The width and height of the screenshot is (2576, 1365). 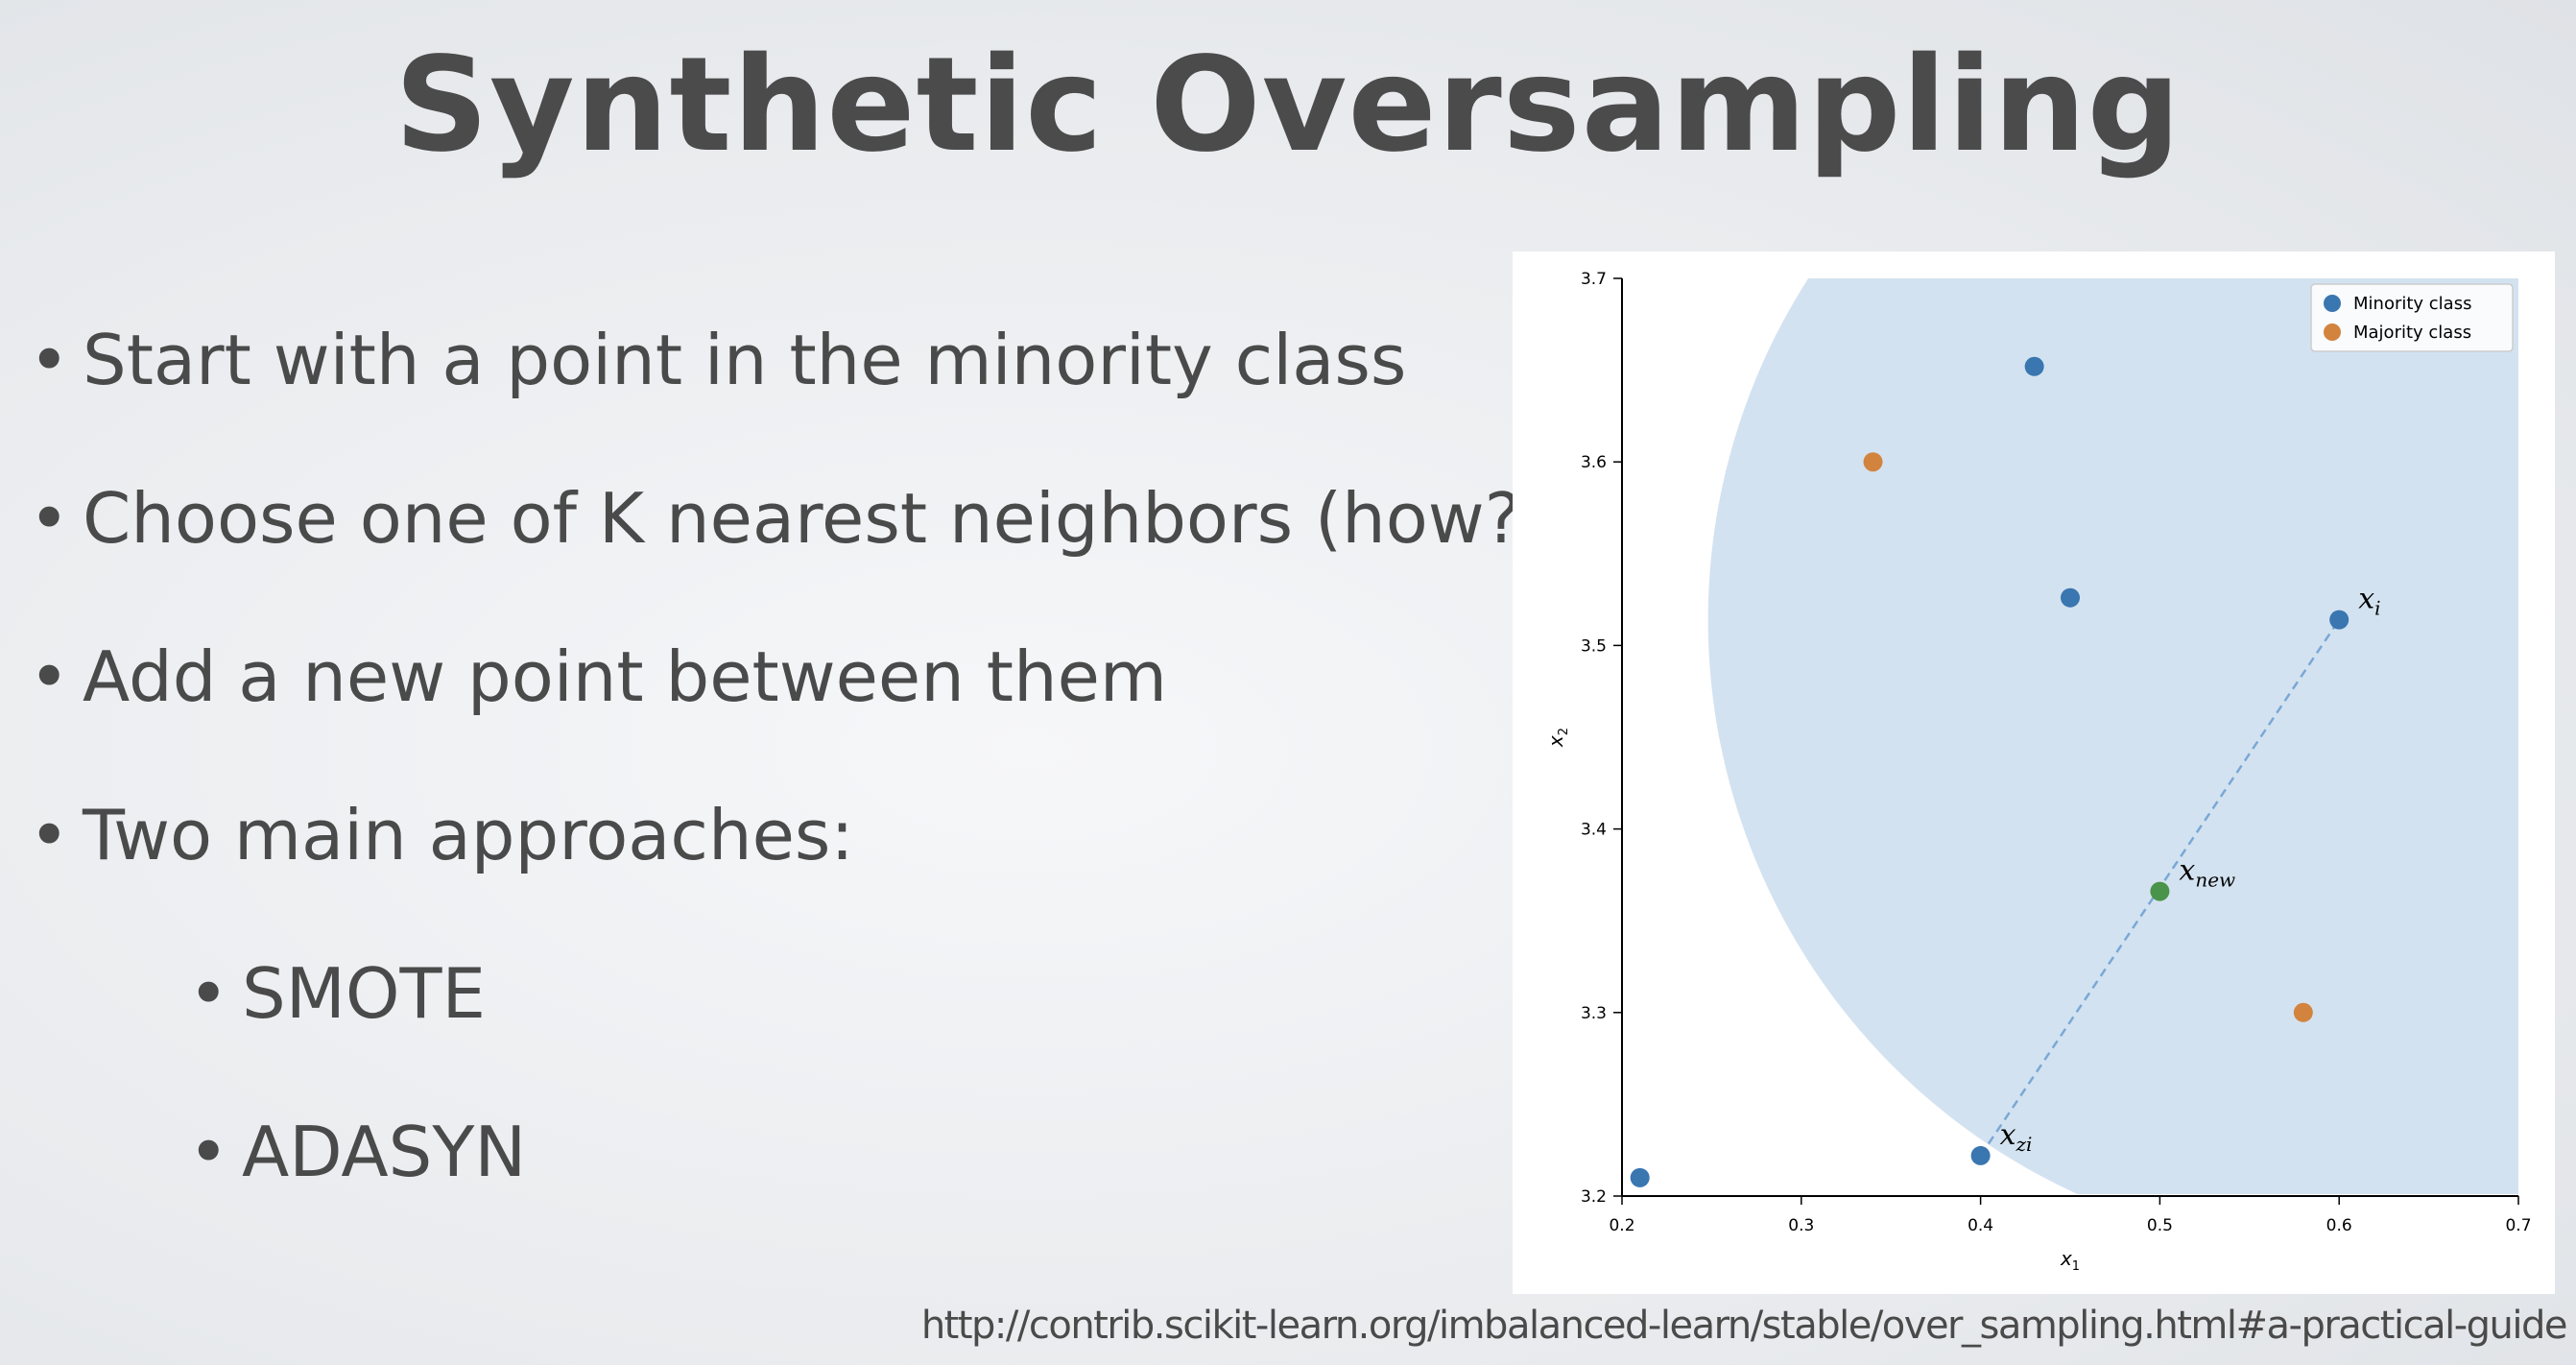 What do you see at coordinates (815, 519) in the screenshot?
I see `bullet-text: Choose one of K nearest neighbors (how?)` at bounding box center [815, 519].